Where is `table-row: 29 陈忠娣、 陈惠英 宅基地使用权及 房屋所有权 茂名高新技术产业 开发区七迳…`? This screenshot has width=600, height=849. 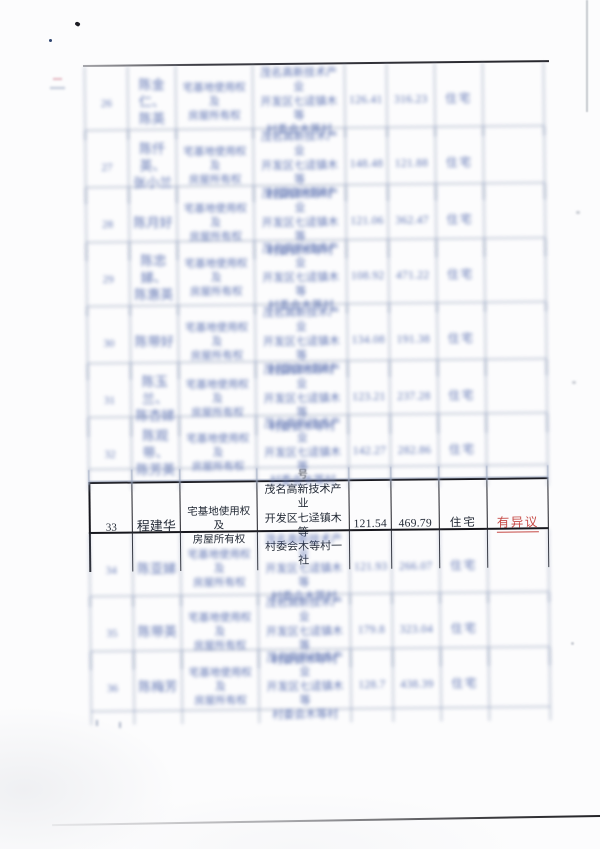 table-row: 29 陈忠娣、 陈惠英 宅基地使用权及 房屋所有权 茂名高新技术产业 开发区七迳… is located at coordinates (316, 277).